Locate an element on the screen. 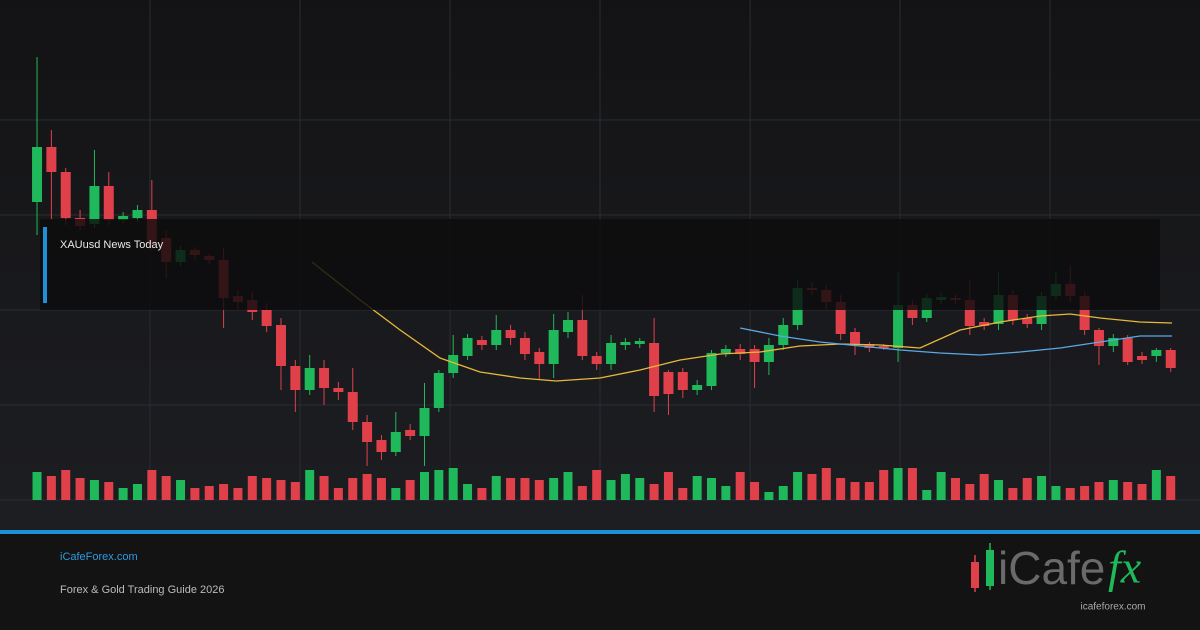  annotation: XAUusd News Today is located at coordinates (112, 245).